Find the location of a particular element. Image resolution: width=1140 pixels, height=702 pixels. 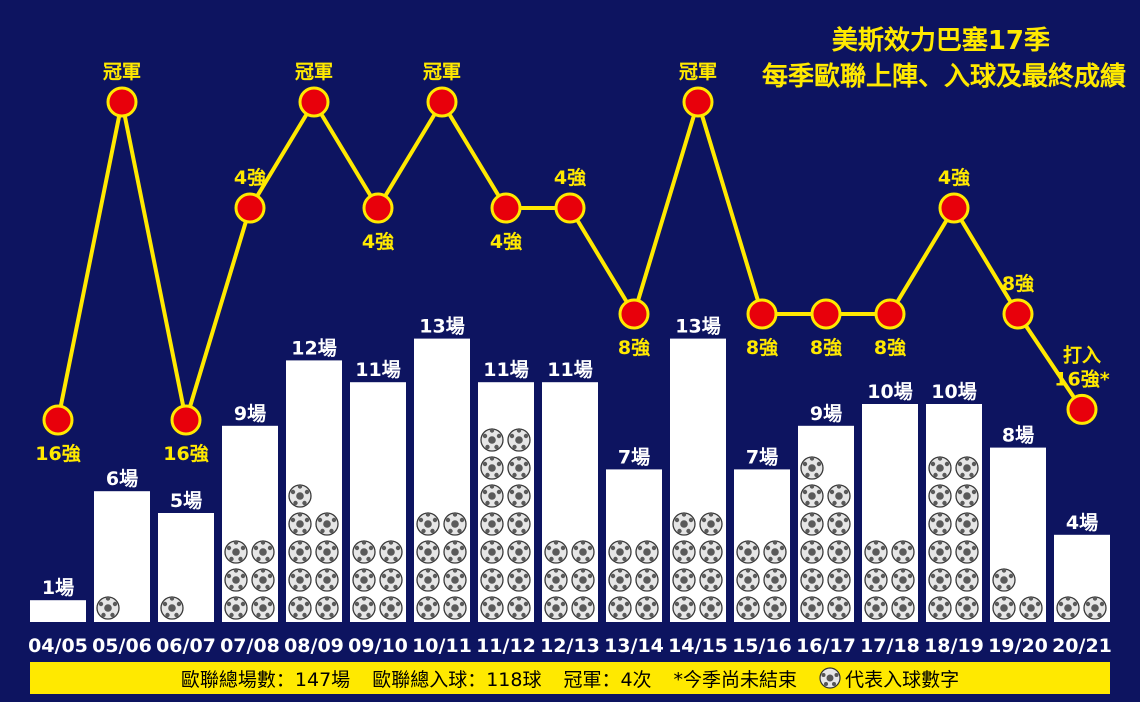

legend-label: 代表入球數字 is located at coordinates (902, 679).